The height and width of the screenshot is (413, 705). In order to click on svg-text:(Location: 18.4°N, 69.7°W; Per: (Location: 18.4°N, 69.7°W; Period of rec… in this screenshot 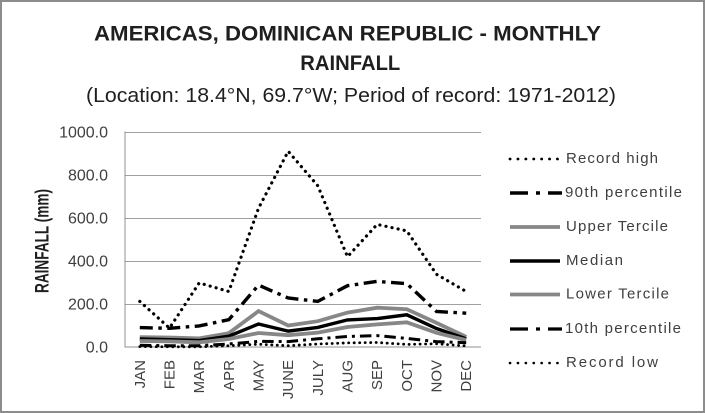, I will do `click(351, 95)`.